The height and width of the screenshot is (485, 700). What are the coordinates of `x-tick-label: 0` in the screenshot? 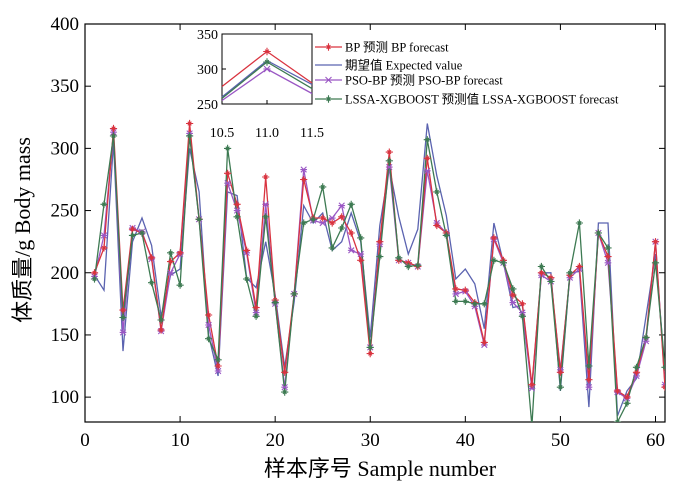 It's located at (85, 440).